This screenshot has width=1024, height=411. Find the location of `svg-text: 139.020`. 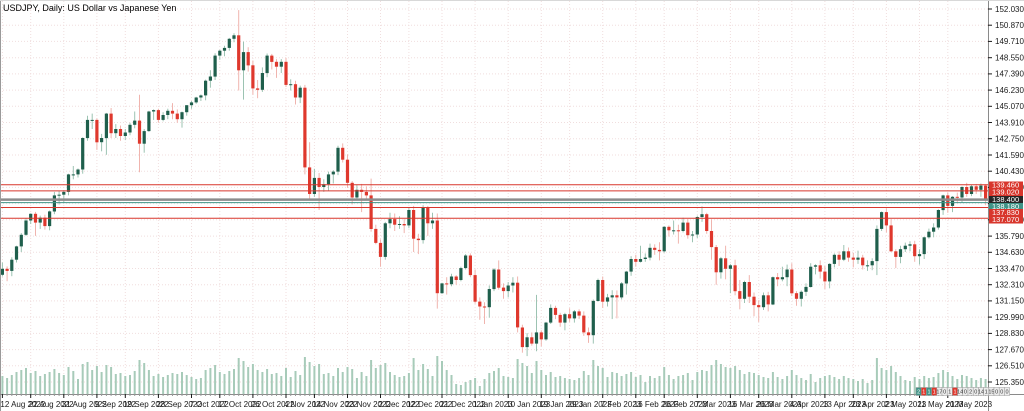

svg-text: 139.020 is located at coordinates (1005, 192).